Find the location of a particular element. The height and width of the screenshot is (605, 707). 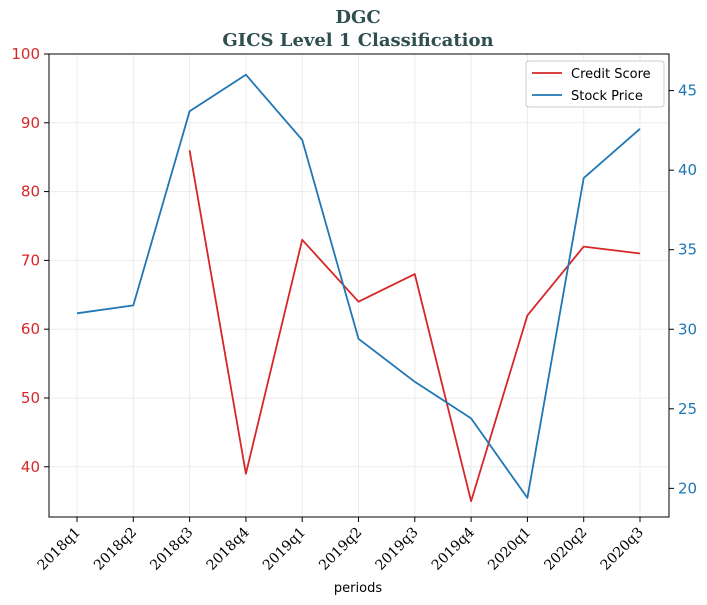

left-tick-label: 80 is located at coordinates (30, 192).